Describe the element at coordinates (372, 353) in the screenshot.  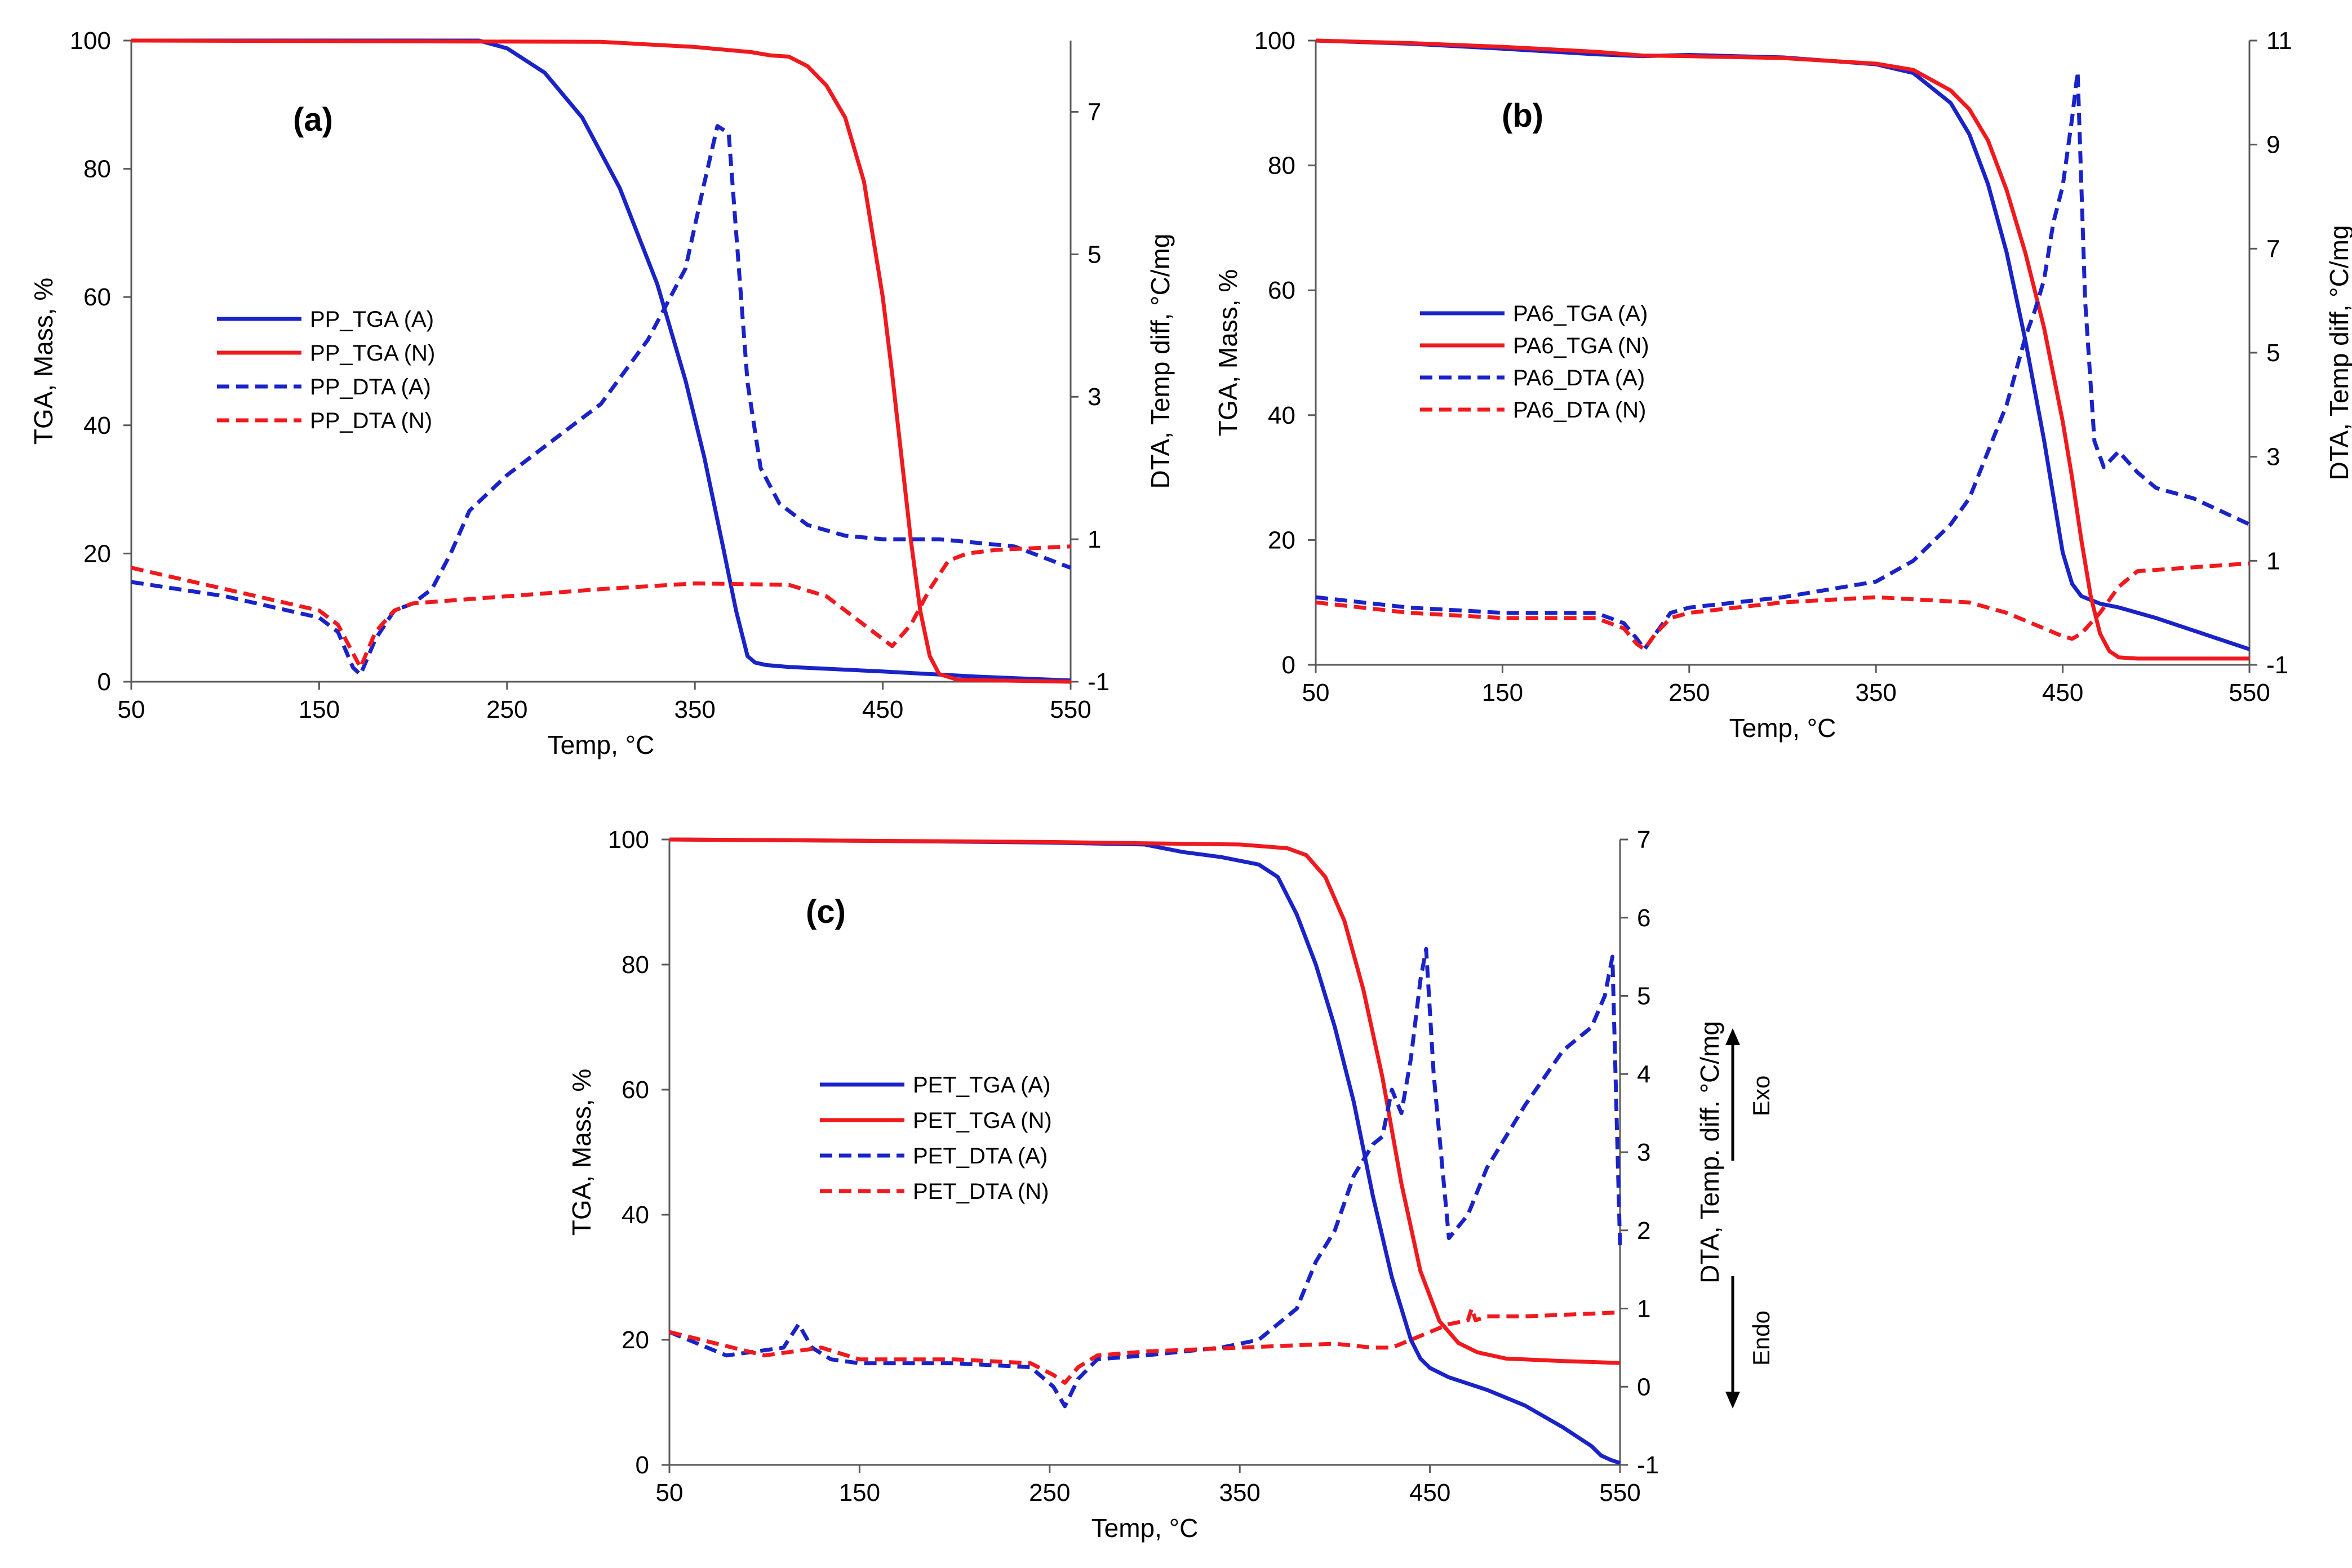
I see `panel-a-legend-label: PP_TGA (N)` at that location.